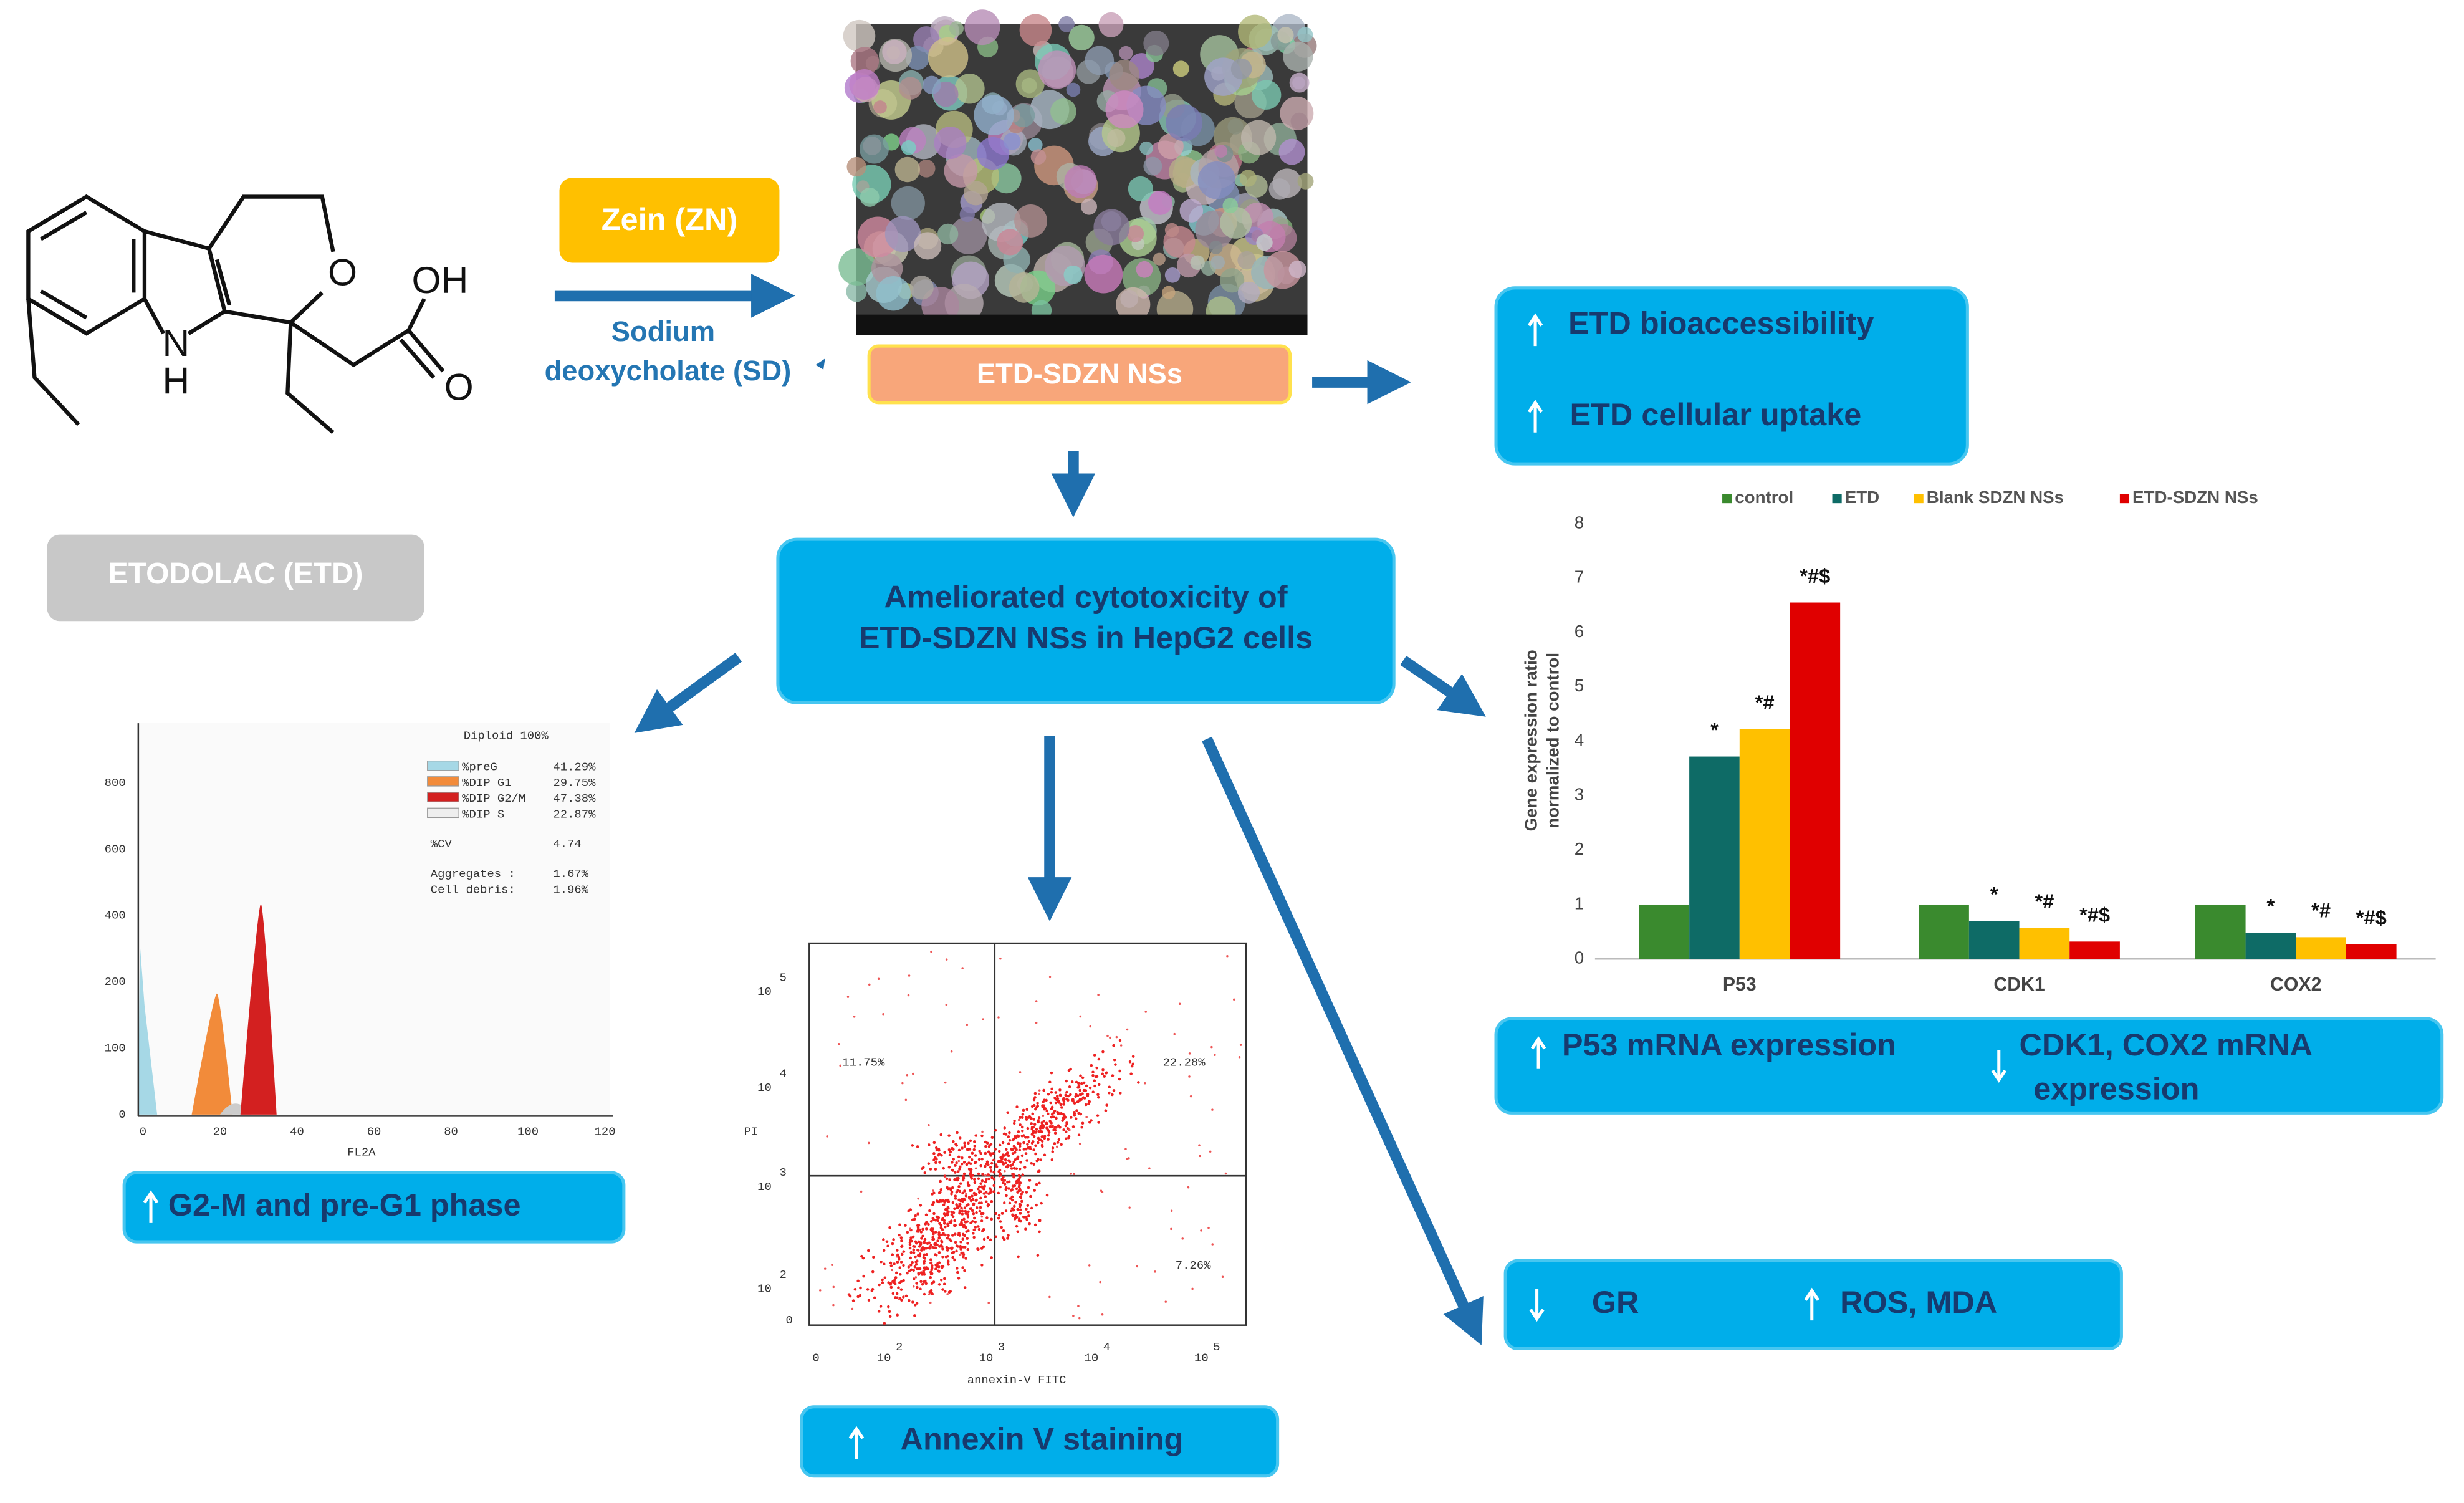 The width and height of the screenshot is (2464, 1503). Describe the element at coordinates (1580, 848) in the screenshot. I see `y-tick-label: 2` at that location.